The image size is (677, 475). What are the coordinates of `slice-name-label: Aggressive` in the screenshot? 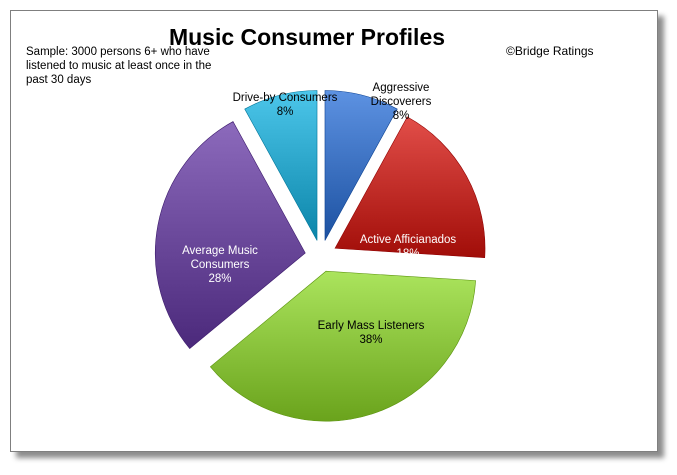 It's located at (401, 88).